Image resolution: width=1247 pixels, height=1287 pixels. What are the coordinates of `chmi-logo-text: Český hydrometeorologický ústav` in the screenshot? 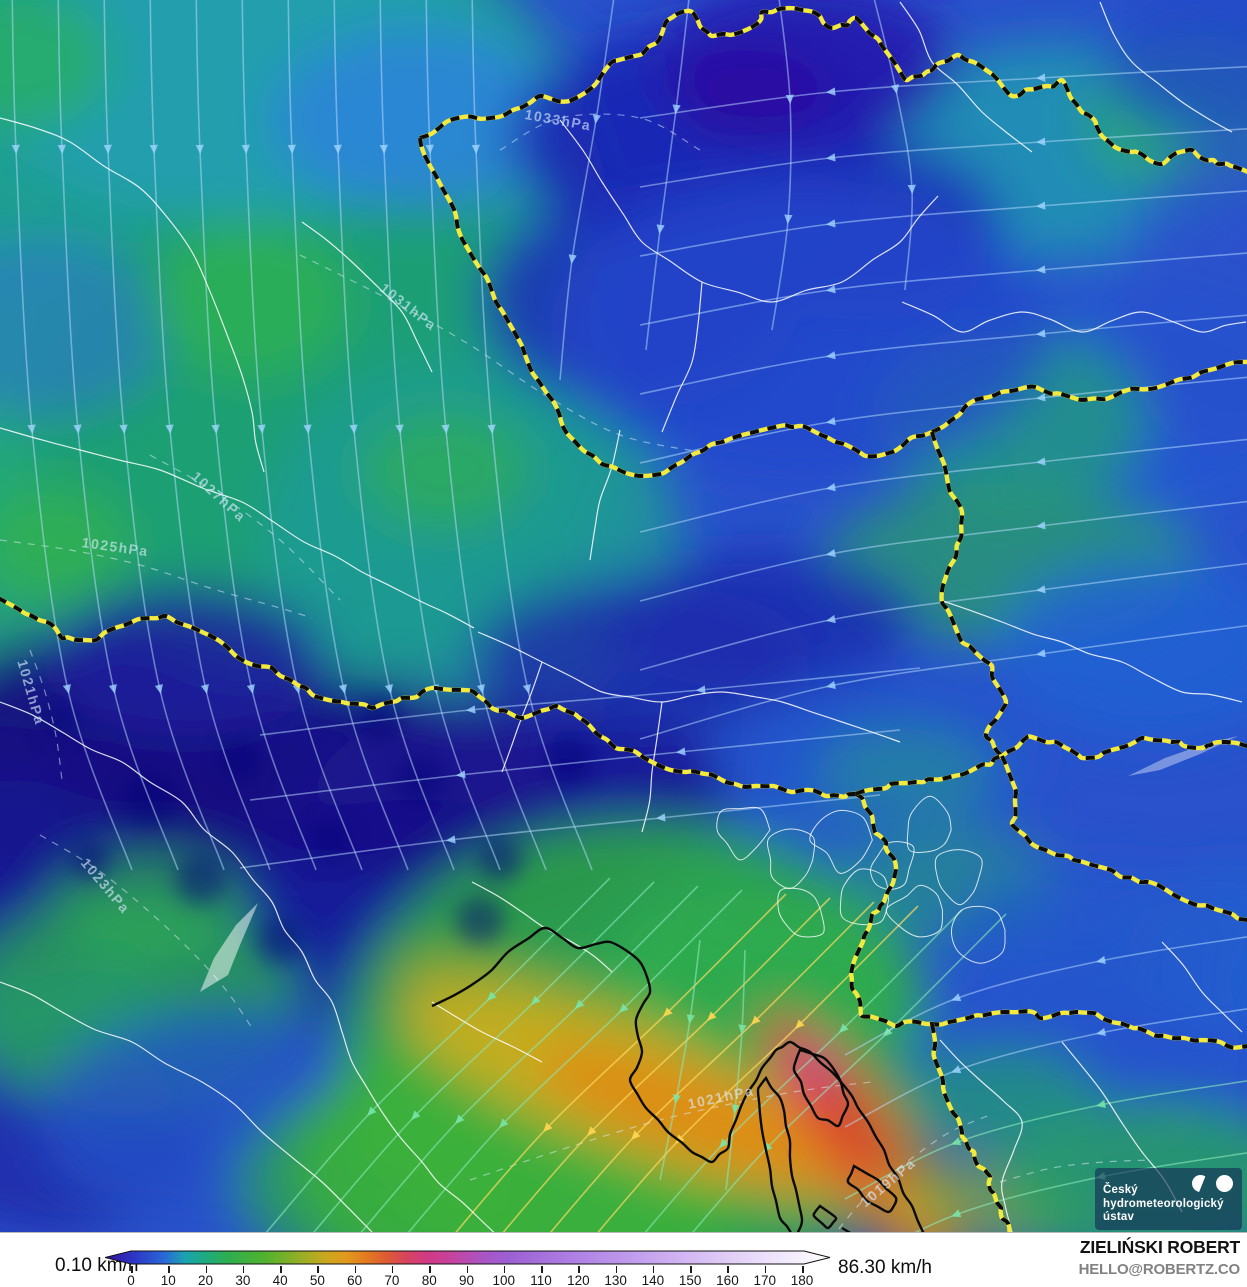 It's located at (1163, 1204).